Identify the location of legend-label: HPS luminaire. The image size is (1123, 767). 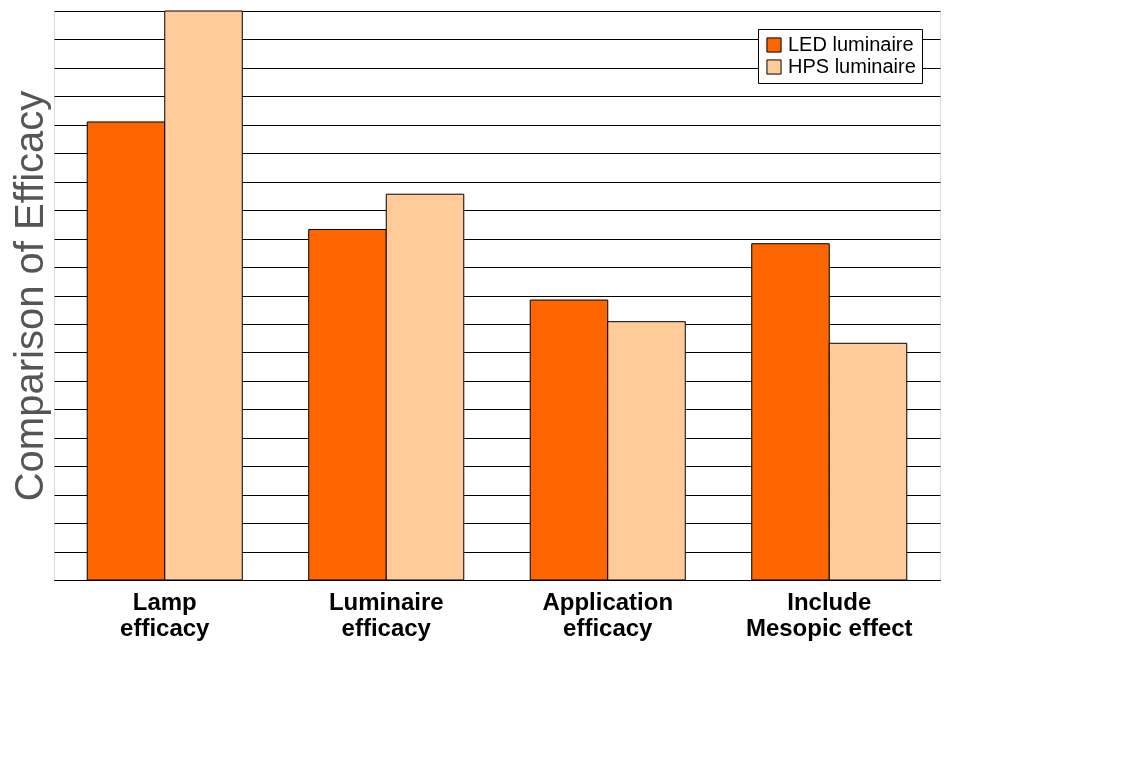
(852, 66).